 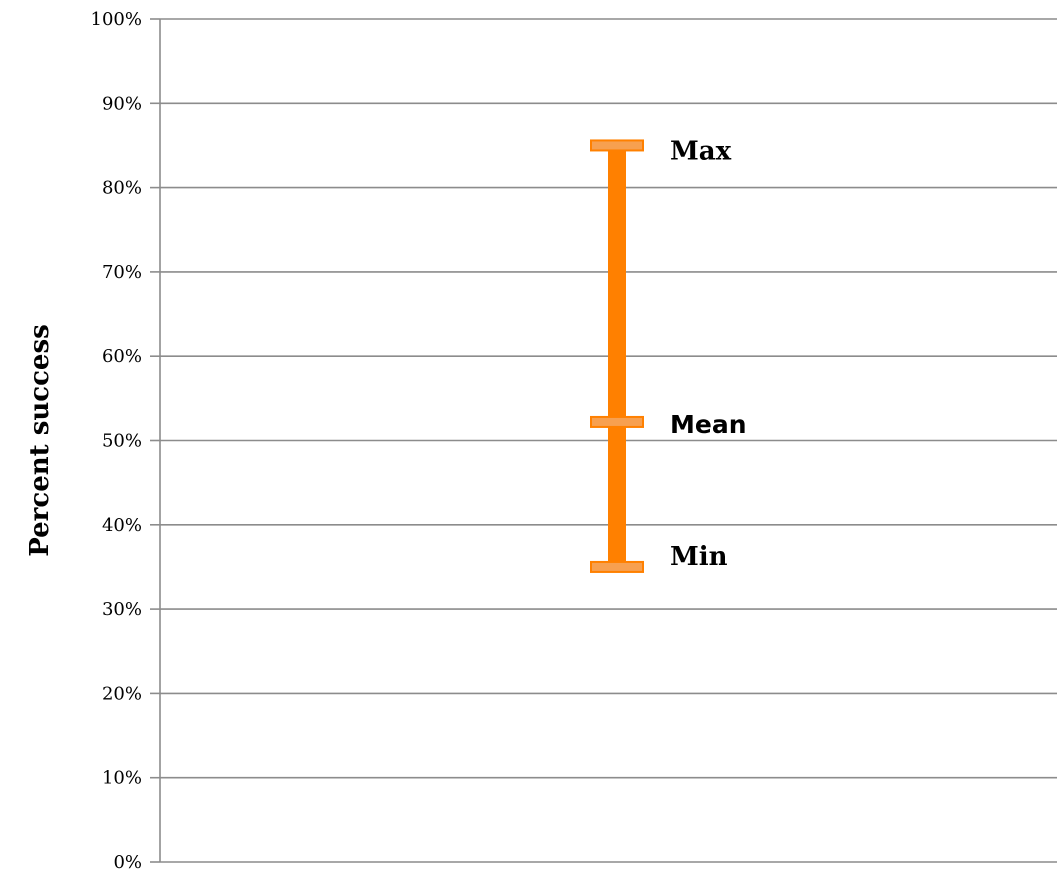 What do you see at coordinates (617, 421) in the screenshot?
I see `mean-cap` at bounding box center [617, 421].